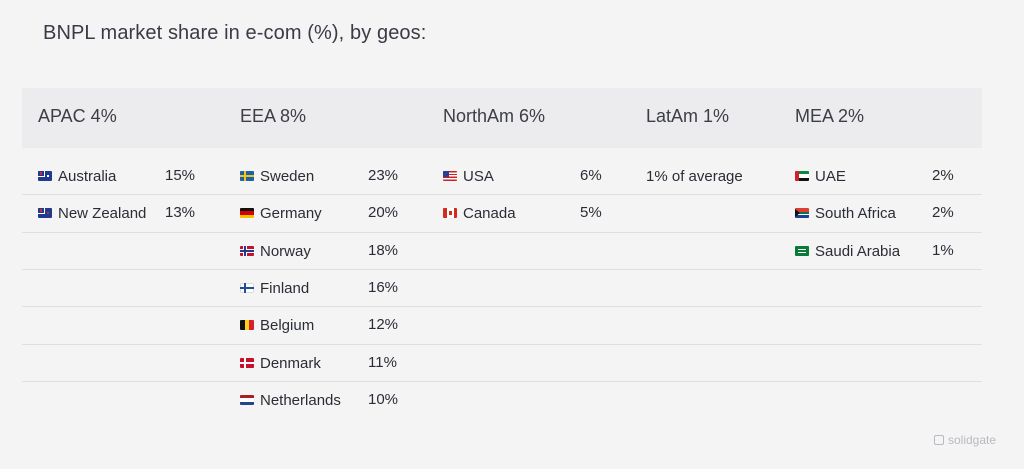 The height and width of the screenshot is (469, 1024). I want to click on country-cell: Australia, so click(77, 176).